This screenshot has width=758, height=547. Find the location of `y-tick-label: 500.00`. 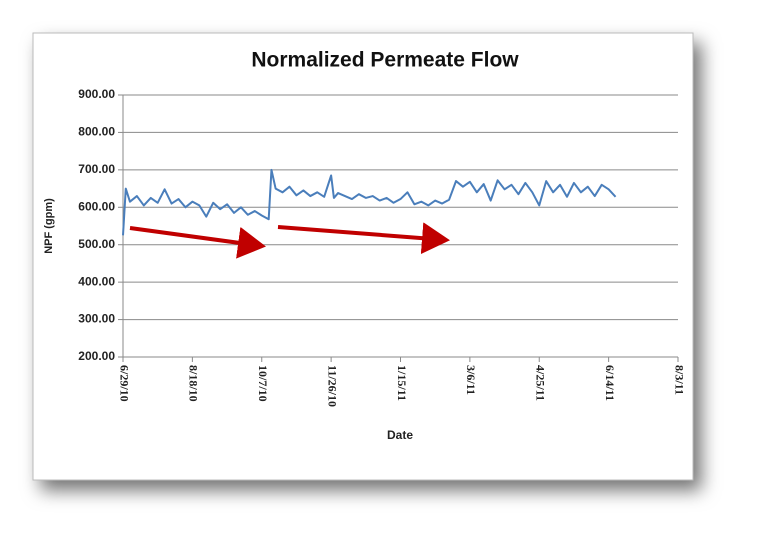

y-tick-label: 500.00 is located at coordinates (96, 244).